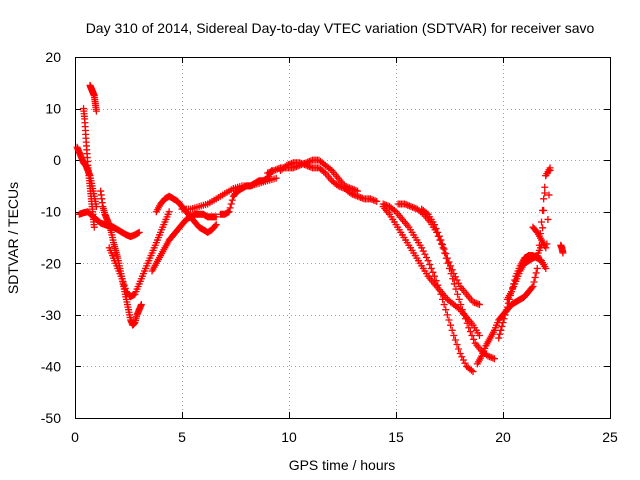 The height and width of the screenshot is (480, 640). What do you see at coordinates (503, 437) in the screenshot?
I see `x-tick-label: 20` at bounding box center [503, 437].